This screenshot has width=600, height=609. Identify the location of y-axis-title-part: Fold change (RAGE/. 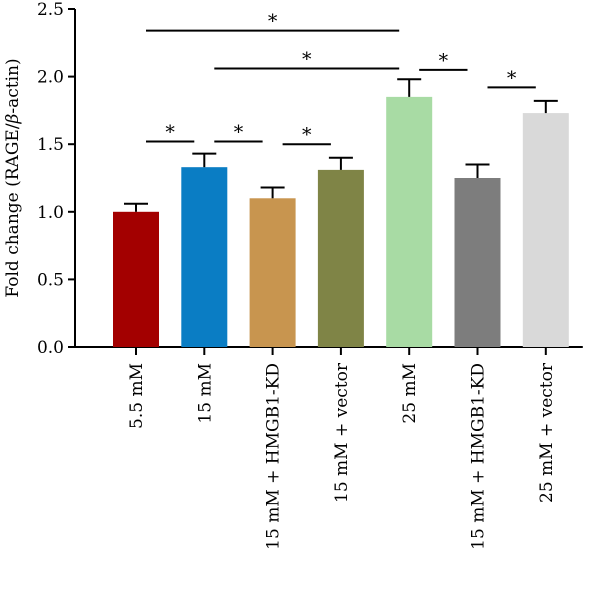
(13, 210).